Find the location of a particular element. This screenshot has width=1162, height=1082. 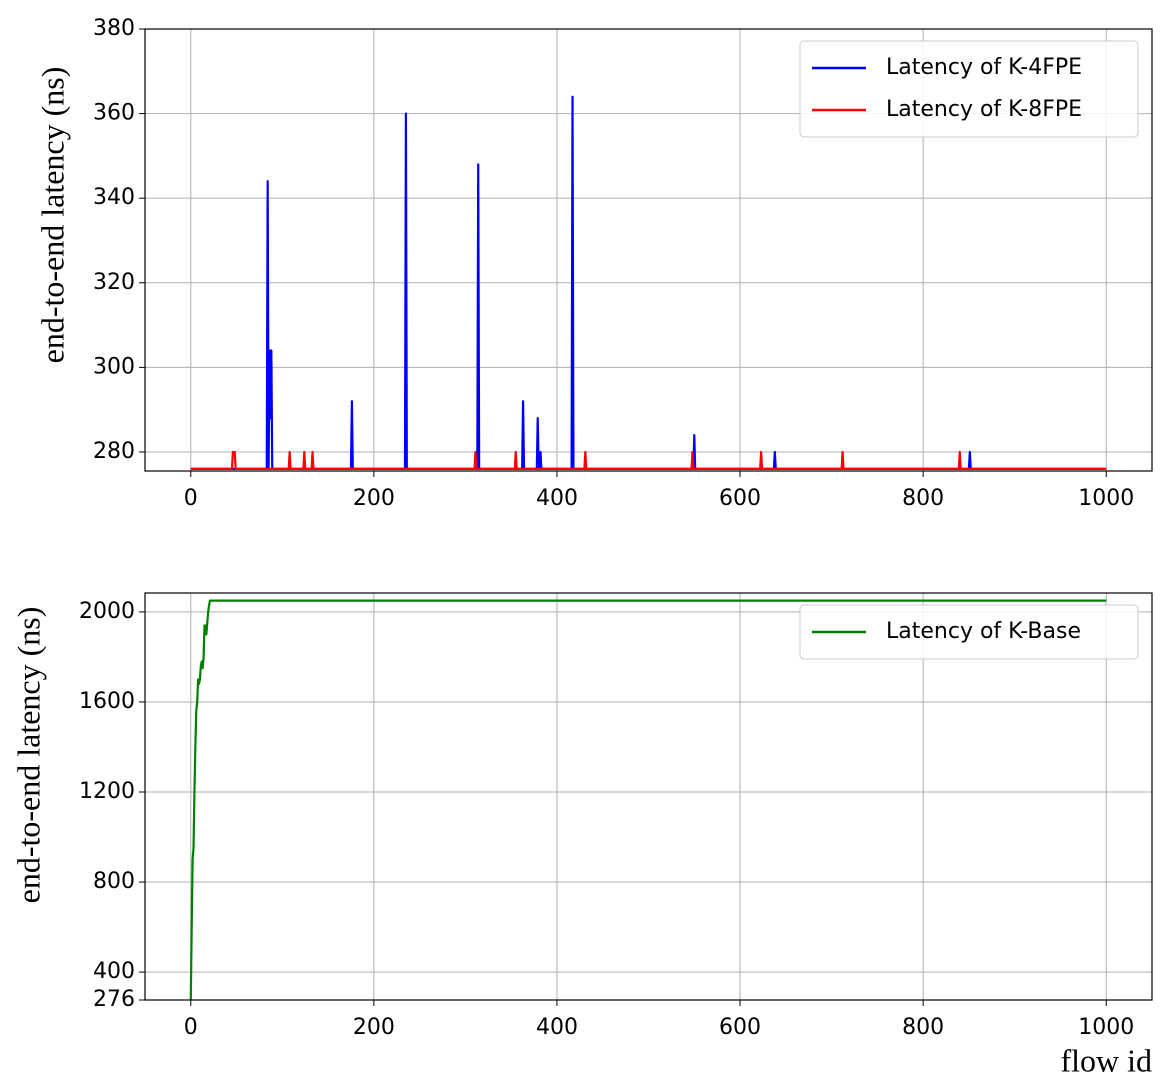

y-tick-label: 400 is located at coordinates (114, 971).